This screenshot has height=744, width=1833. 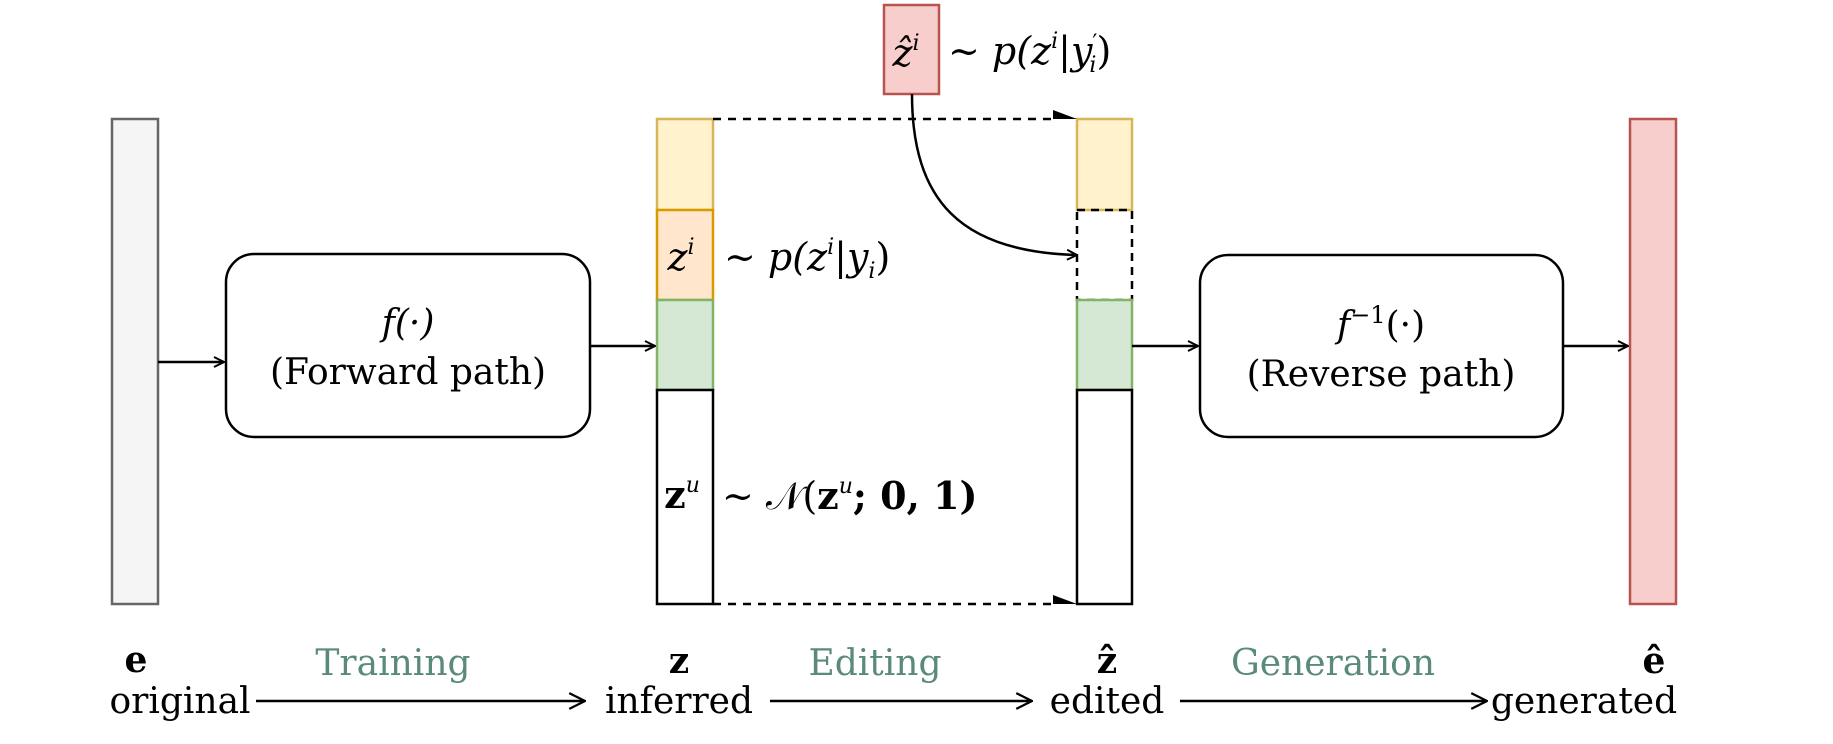 I want to click on symbol-z: z, so click(x=679, y=661).